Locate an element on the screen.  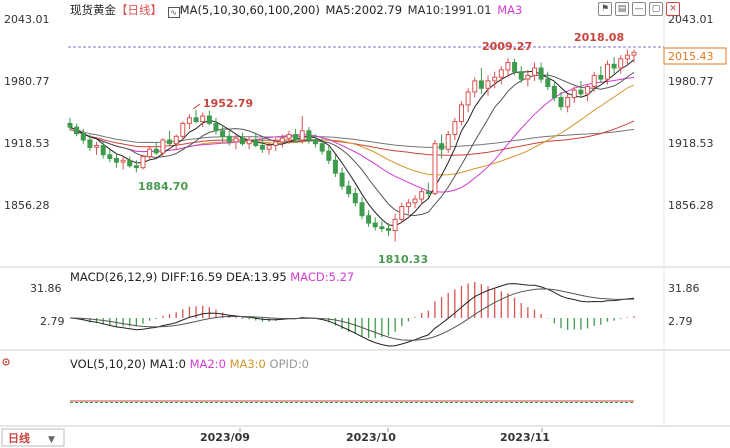
indicator-icon: ⚑ is located at coordinates (605, 9).